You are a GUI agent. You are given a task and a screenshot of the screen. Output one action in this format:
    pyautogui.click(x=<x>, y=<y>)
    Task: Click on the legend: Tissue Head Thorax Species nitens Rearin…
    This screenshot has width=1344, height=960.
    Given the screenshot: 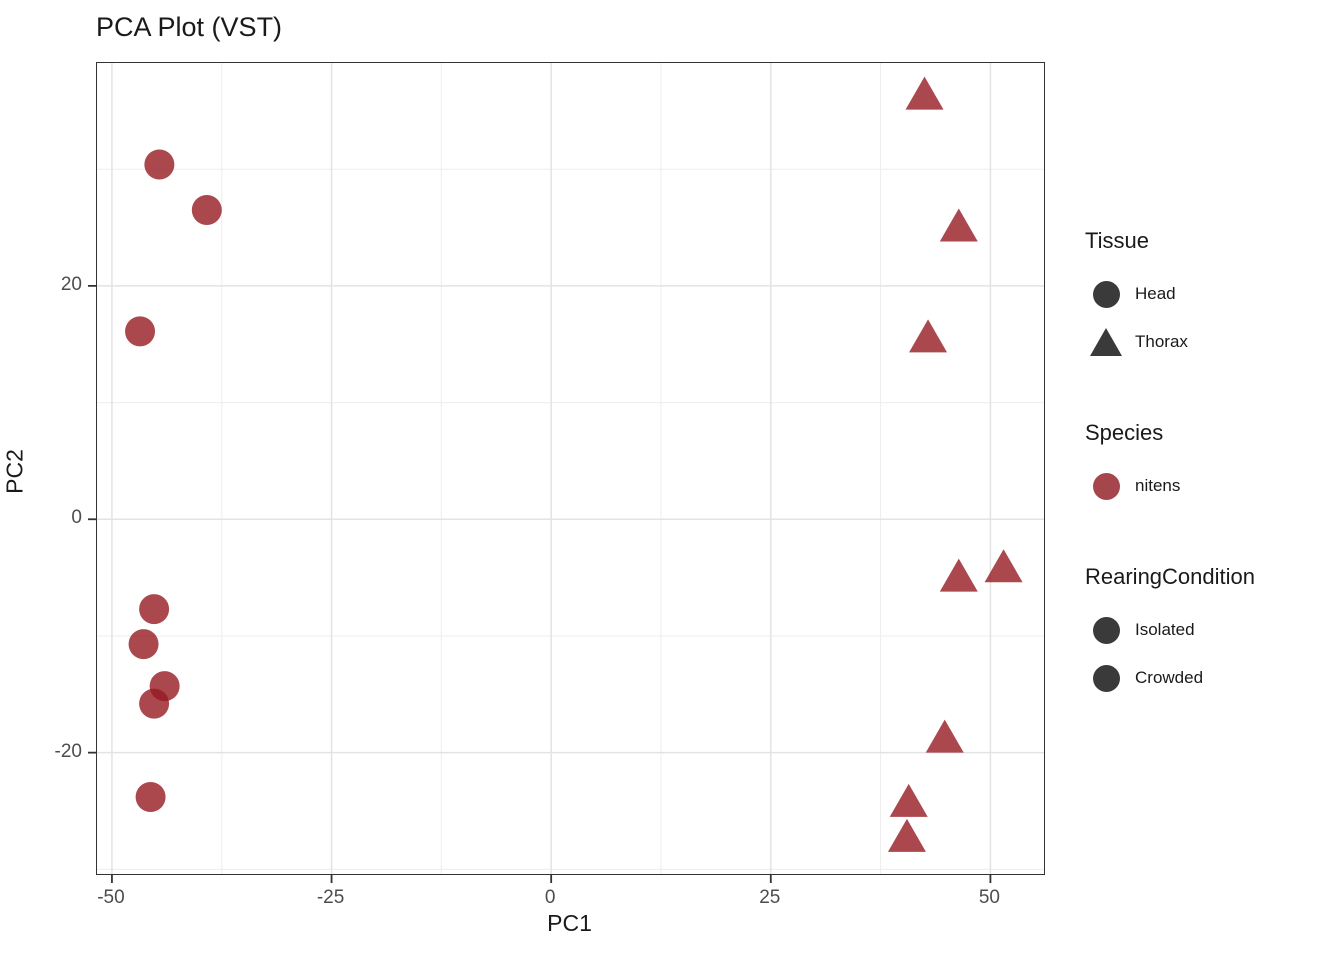 What is the action you would take?
    pyautogui.click(x=1210, y=492)
    